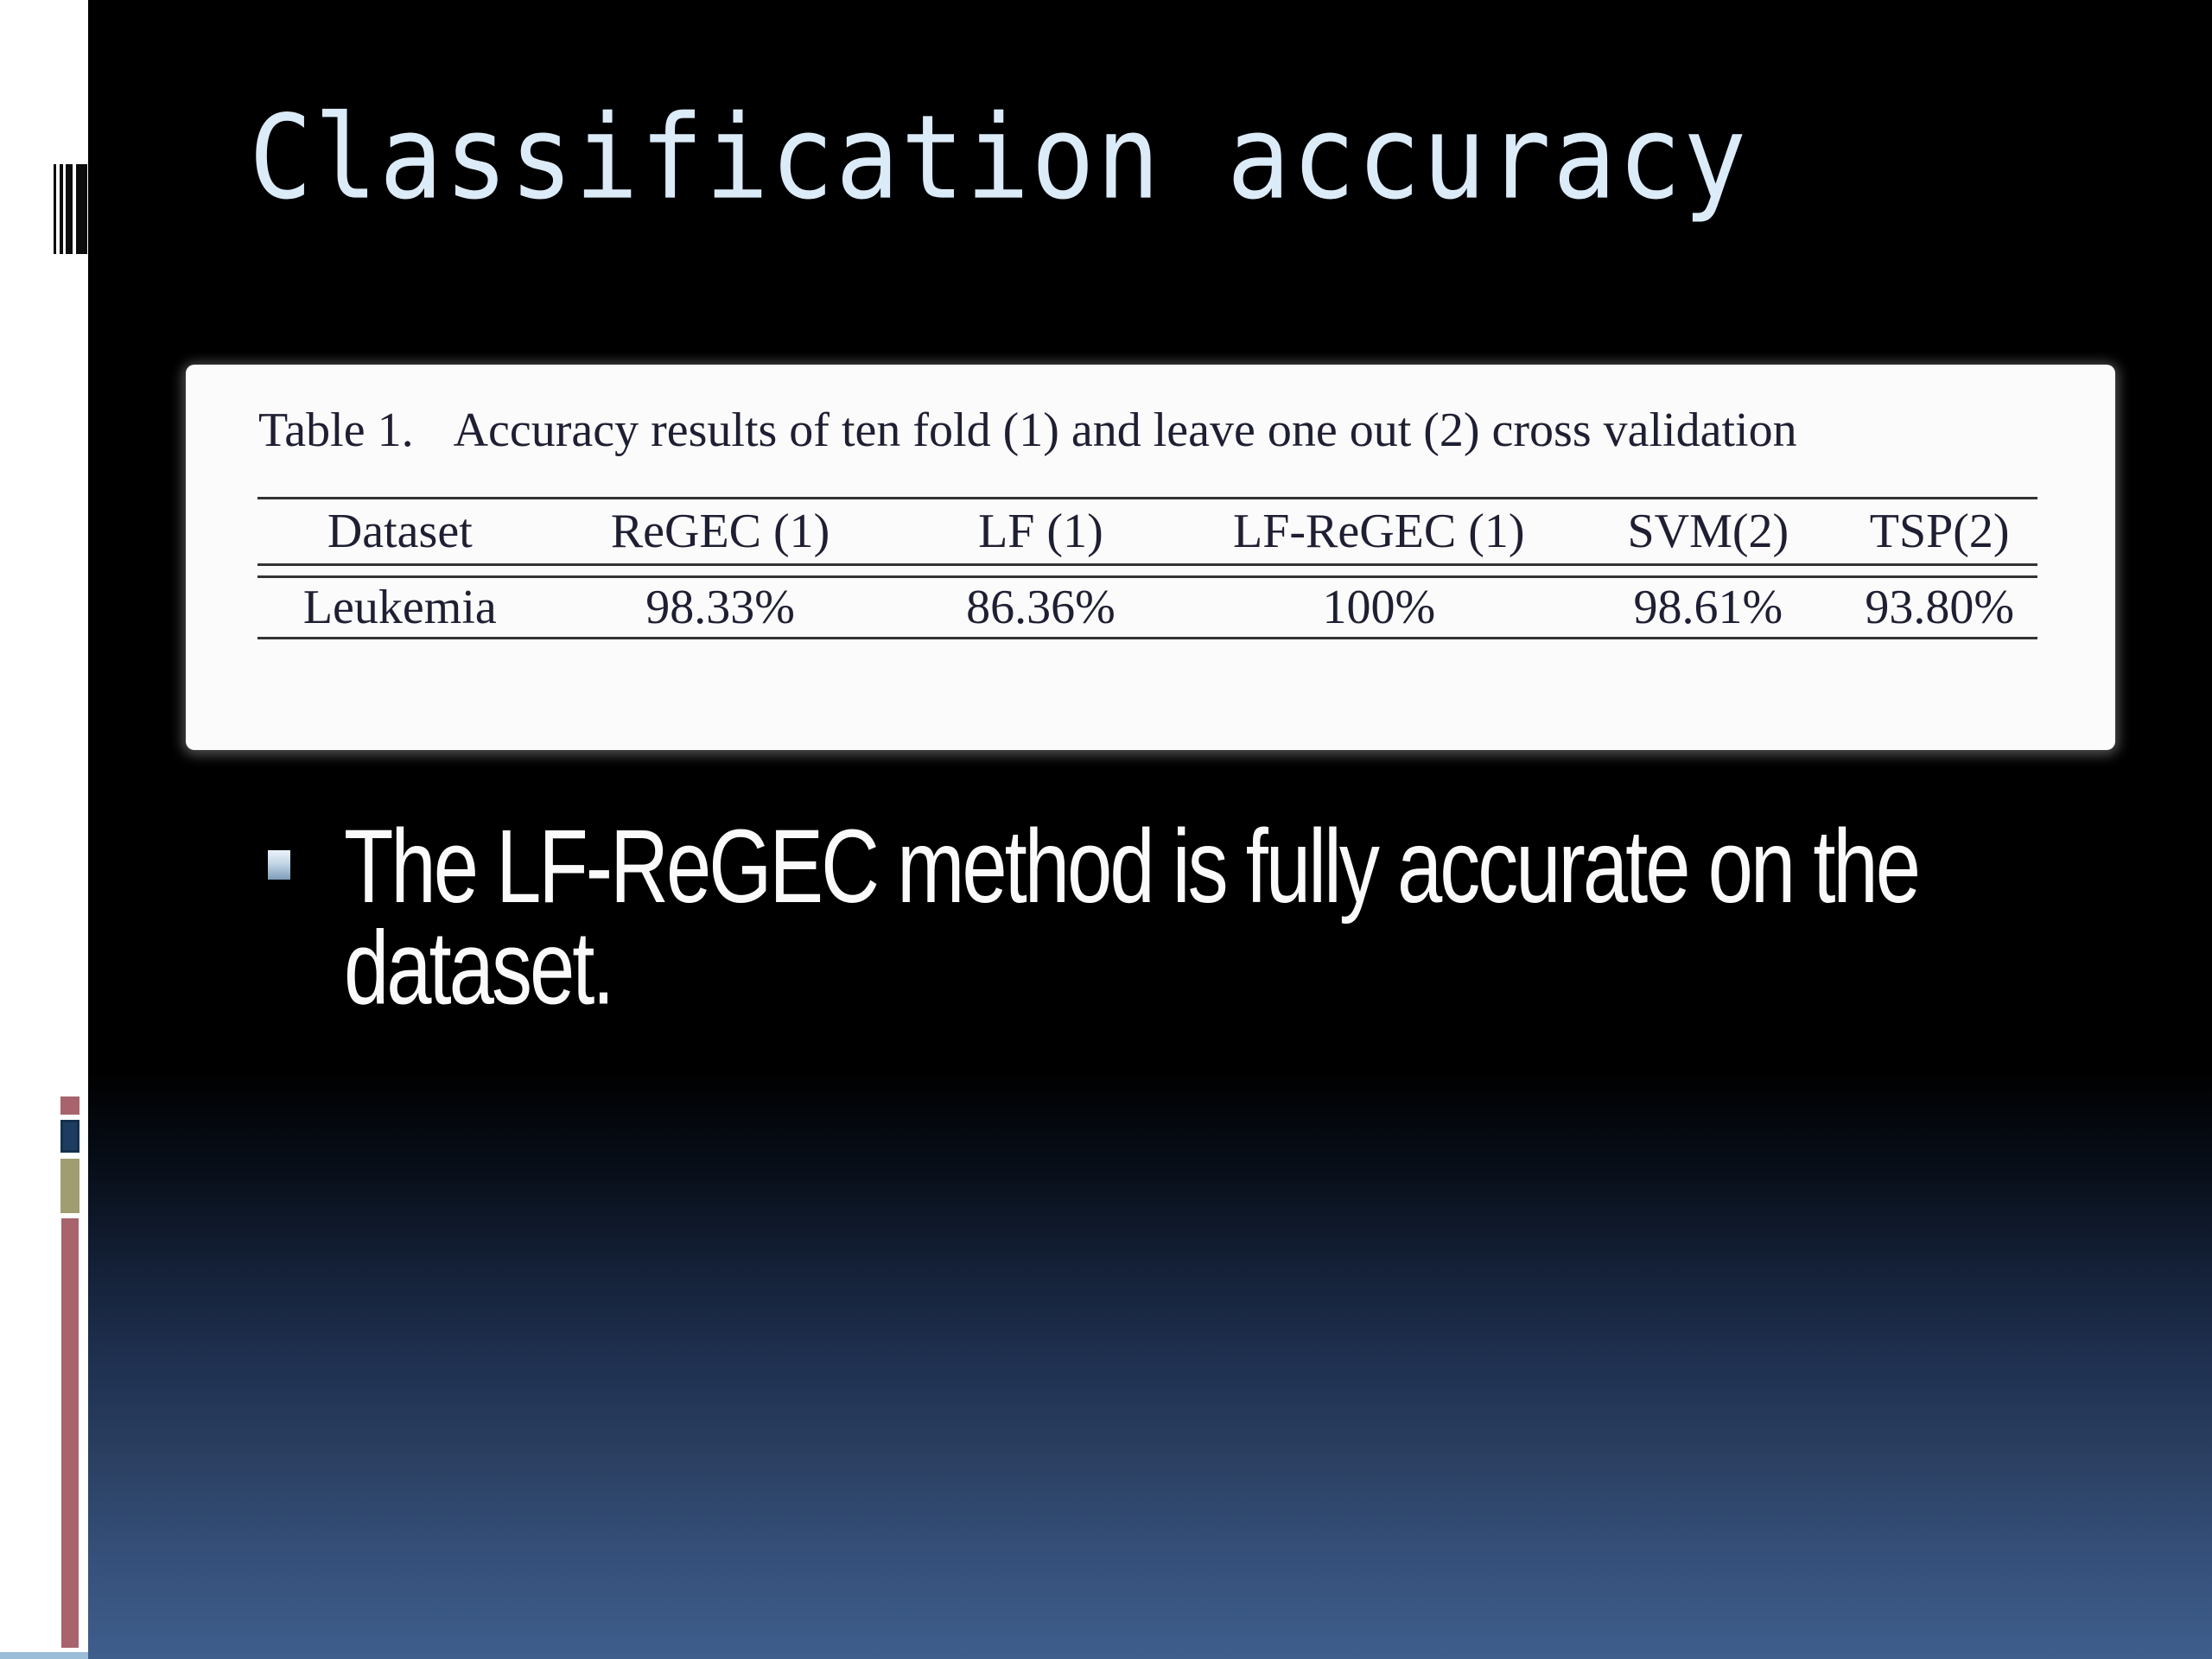 The image size is (2212, 1659). I want to click on square-bullet-icon, so click(279, 865).